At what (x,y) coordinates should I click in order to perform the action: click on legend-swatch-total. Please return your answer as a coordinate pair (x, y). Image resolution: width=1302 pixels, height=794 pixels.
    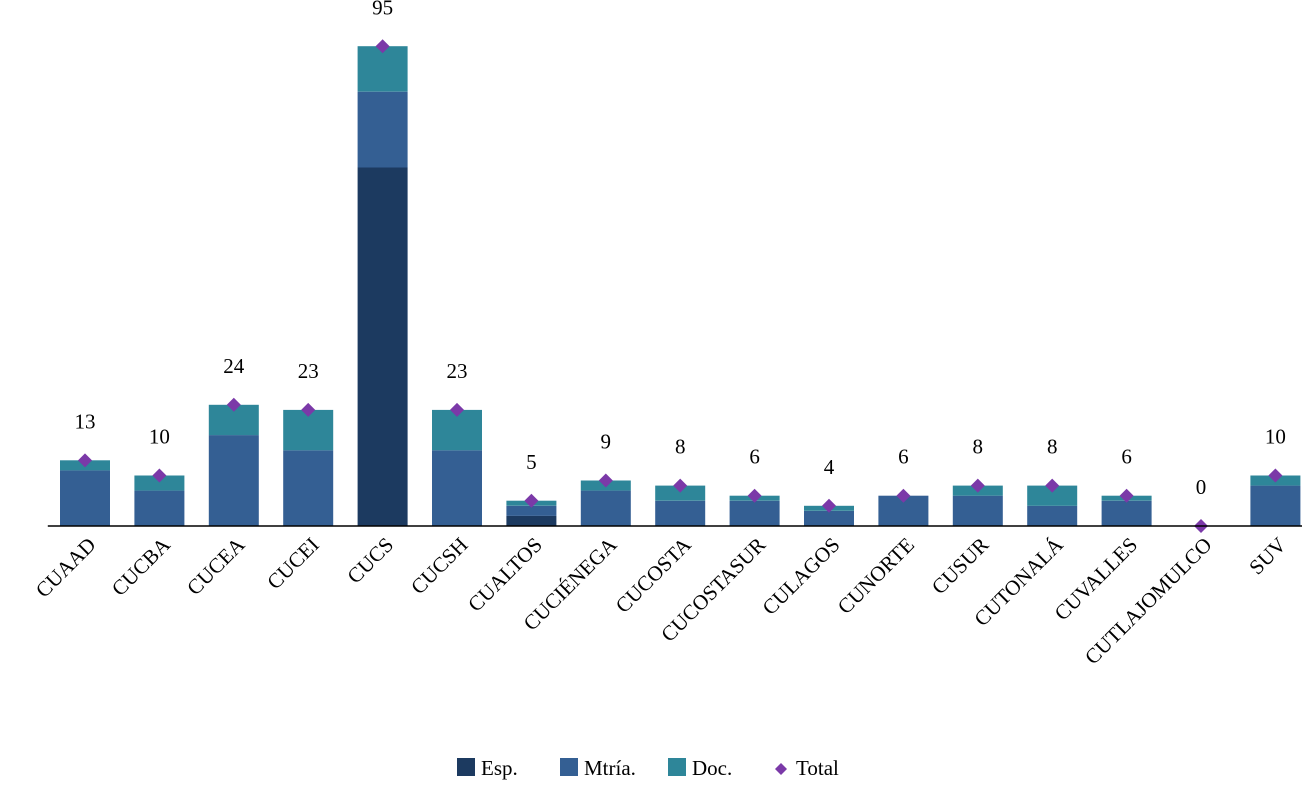
    Looking at the image, I should click on (781, 769).